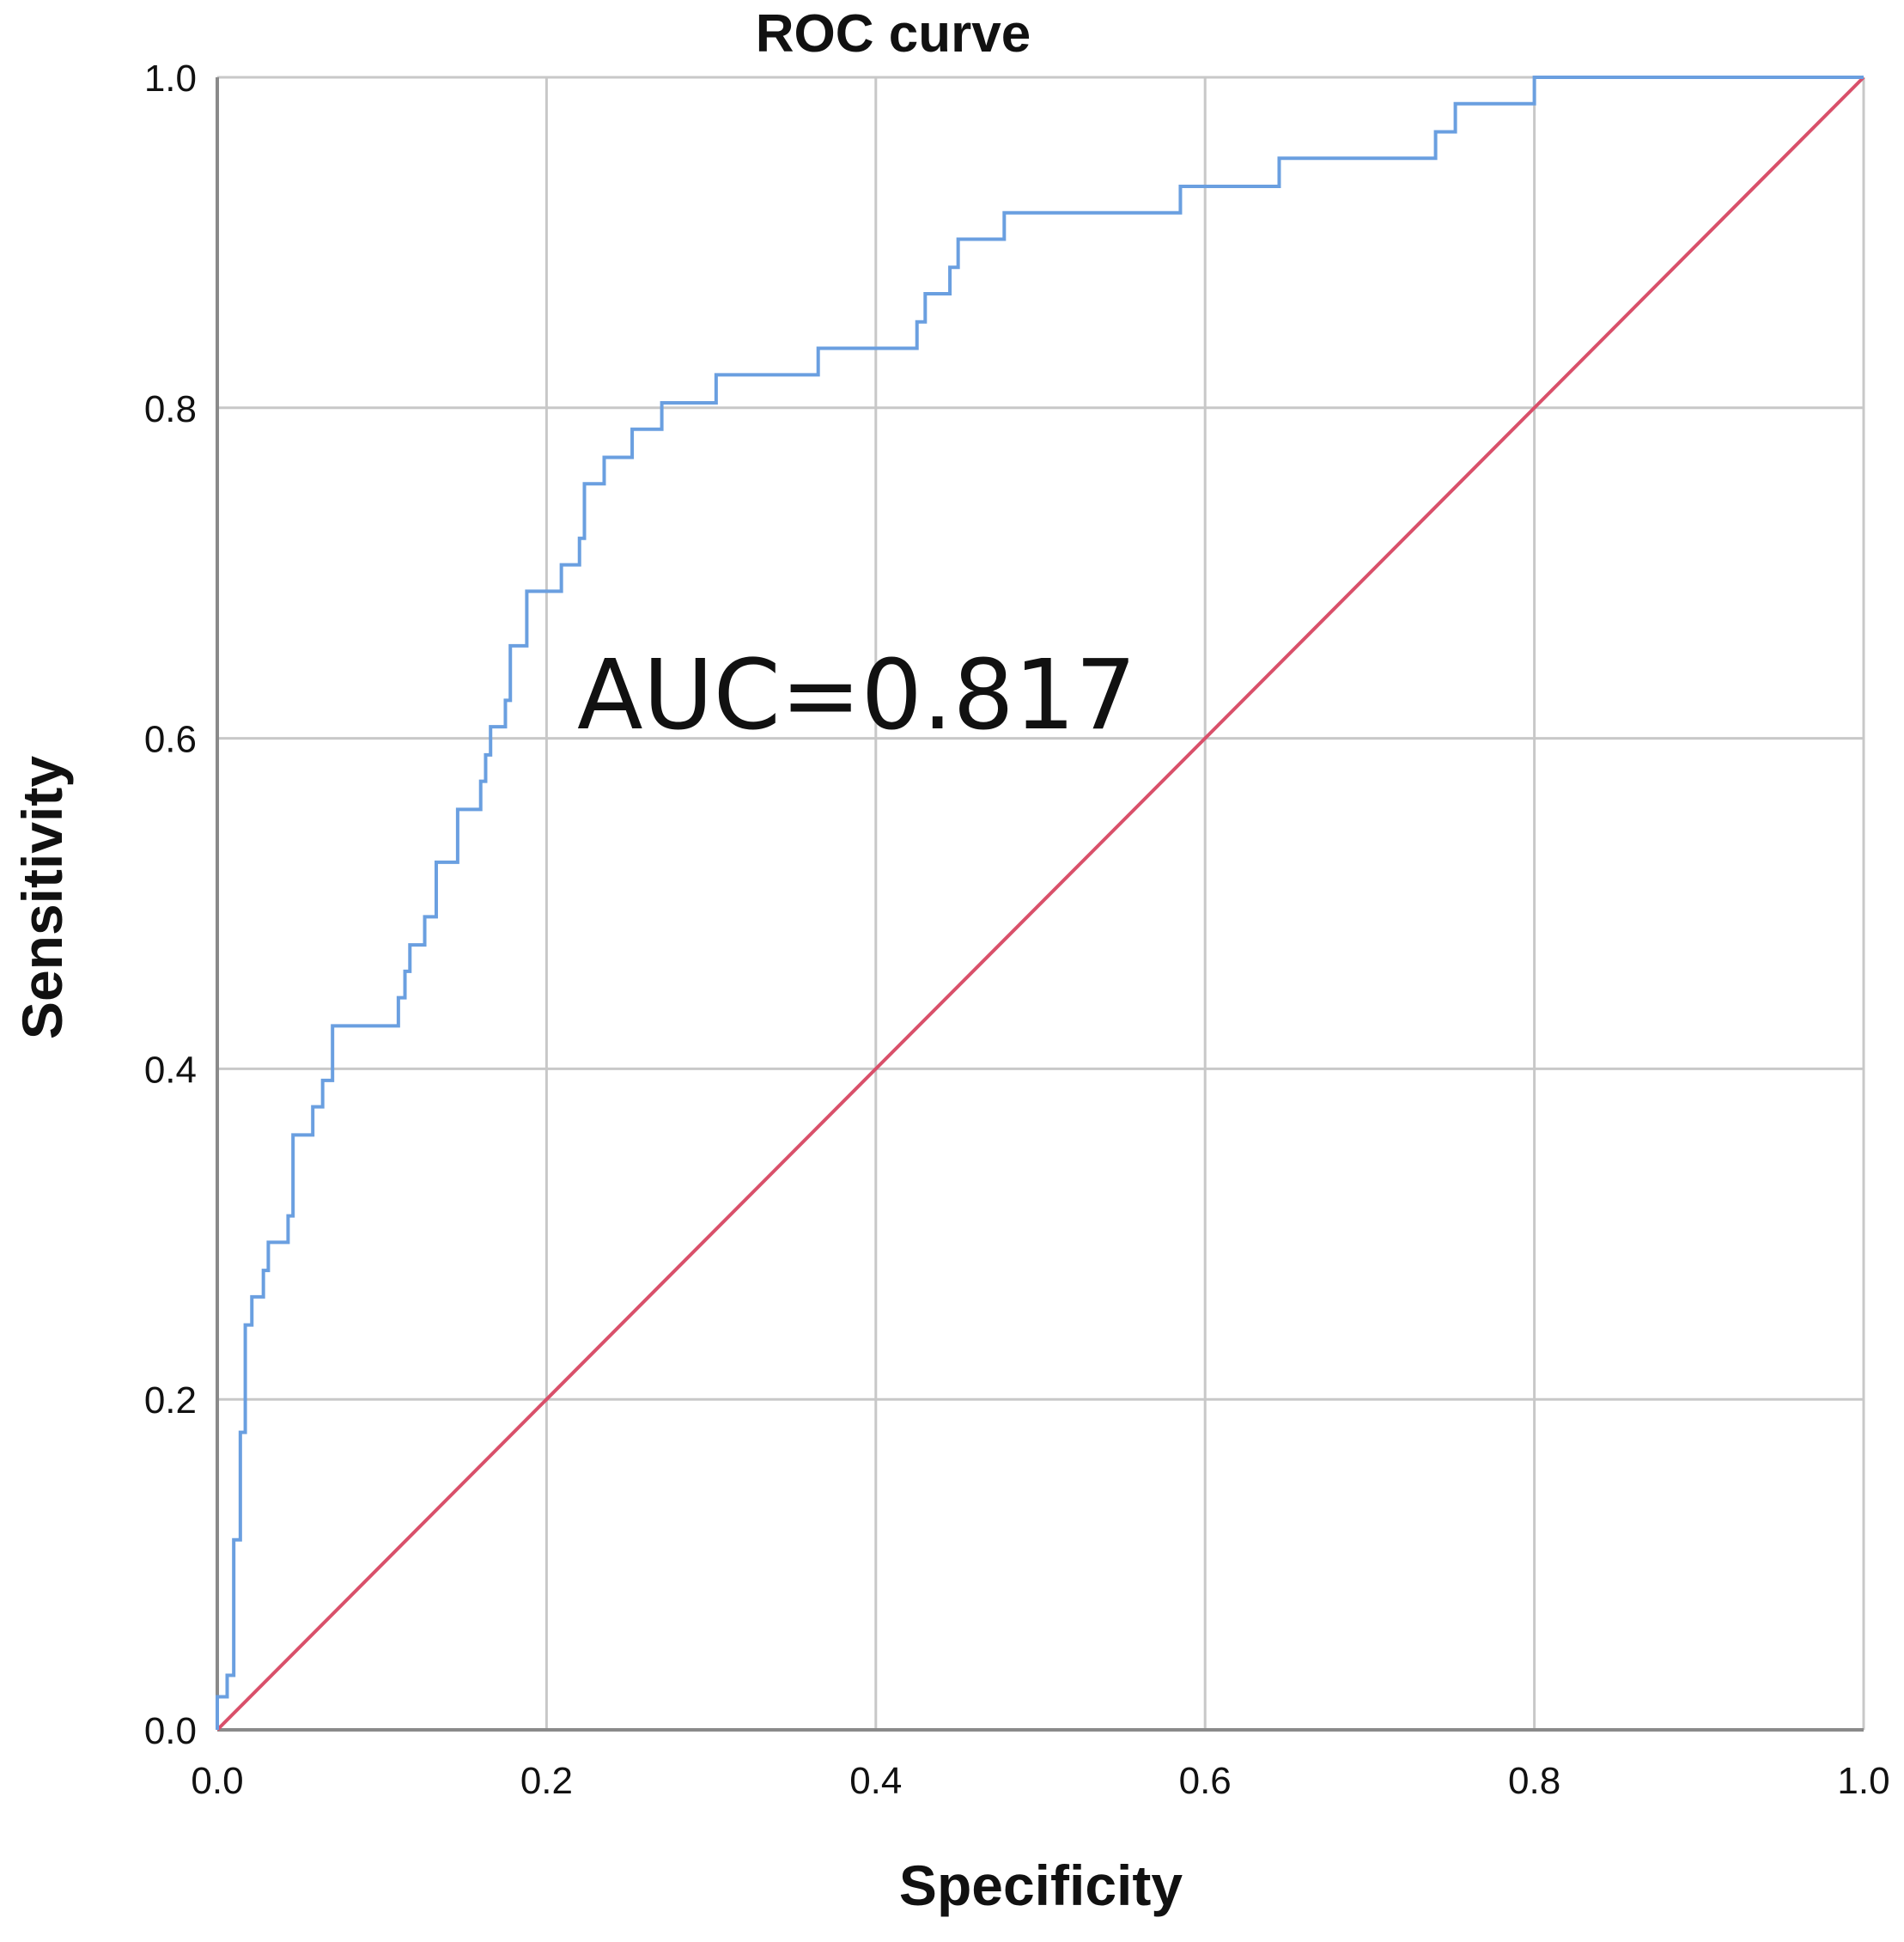  I want to click on x-tick-label-4: 0.8, so click(1534, 1781).